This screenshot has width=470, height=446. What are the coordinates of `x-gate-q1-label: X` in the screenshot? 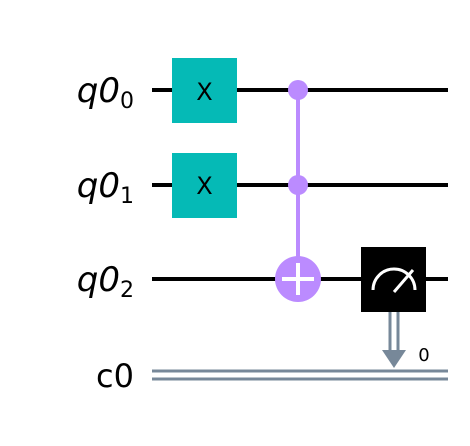 It's located at (204, 186).